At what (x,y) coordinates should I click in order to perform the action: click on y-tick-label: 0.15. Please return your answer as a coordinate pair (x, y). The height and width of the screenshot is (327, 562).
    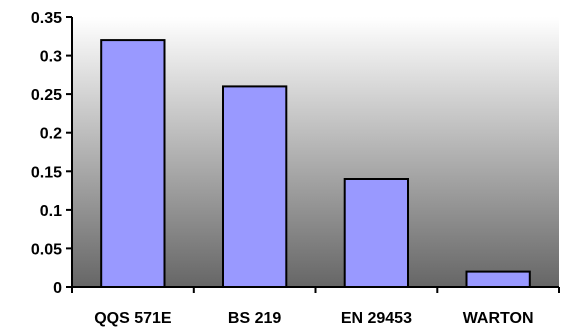
    Looking at the image, I should click on (46, 172).